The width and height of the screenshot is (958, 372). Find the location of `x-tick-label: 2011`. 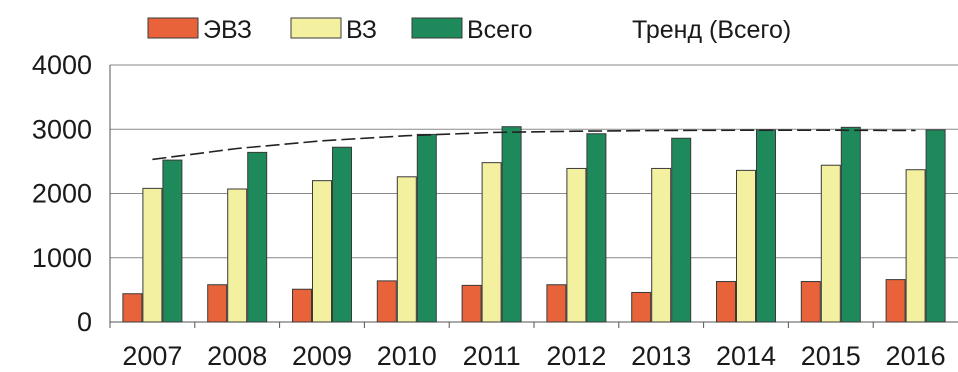

x-tick-label: 2011 is located at coordinates (492, 356).